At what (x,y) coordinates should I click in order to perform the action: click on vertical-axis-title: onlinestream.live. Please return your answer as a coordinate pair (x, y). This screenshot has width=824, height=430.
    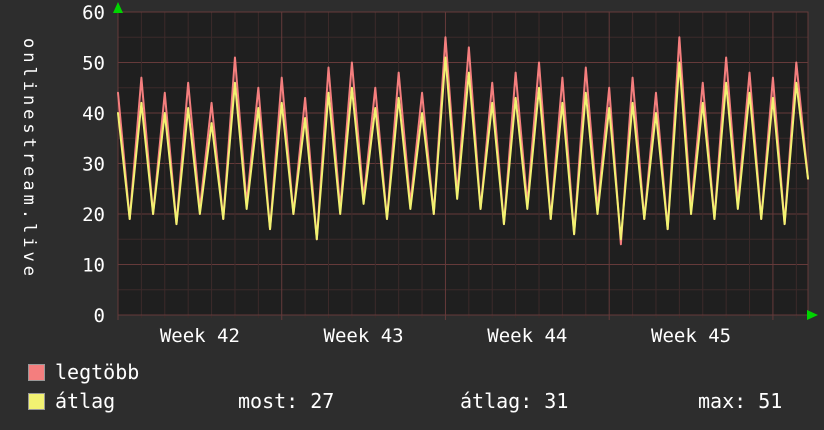
    Looking at the image, I should click on (29, 159).